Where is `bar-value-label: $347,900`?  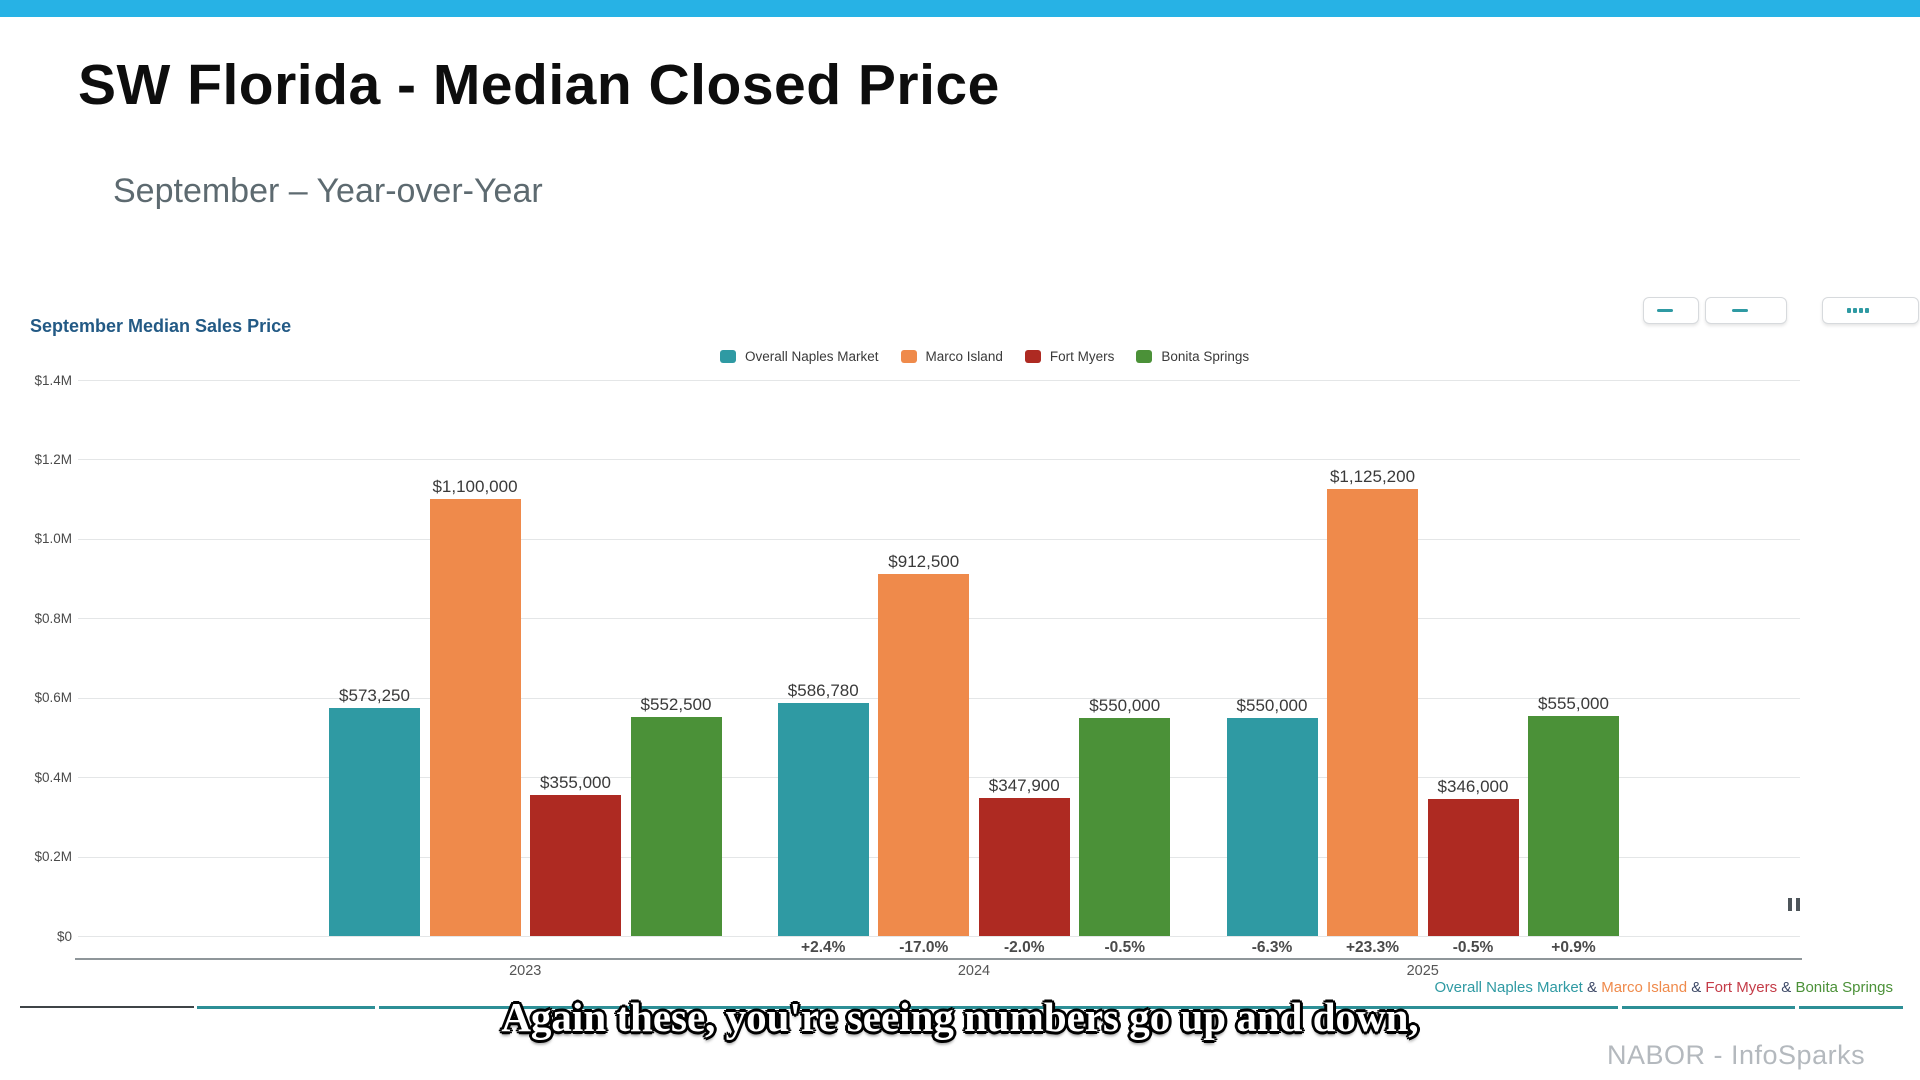
bar-value-label: $347,900 is located at coordinates (1024, 785).